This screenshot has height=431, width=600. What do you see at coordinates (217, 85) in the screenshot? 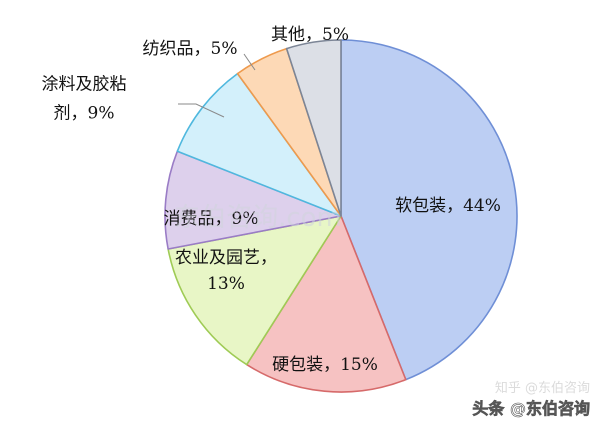
I see `leader-lines` at bounding box center [217, 85].